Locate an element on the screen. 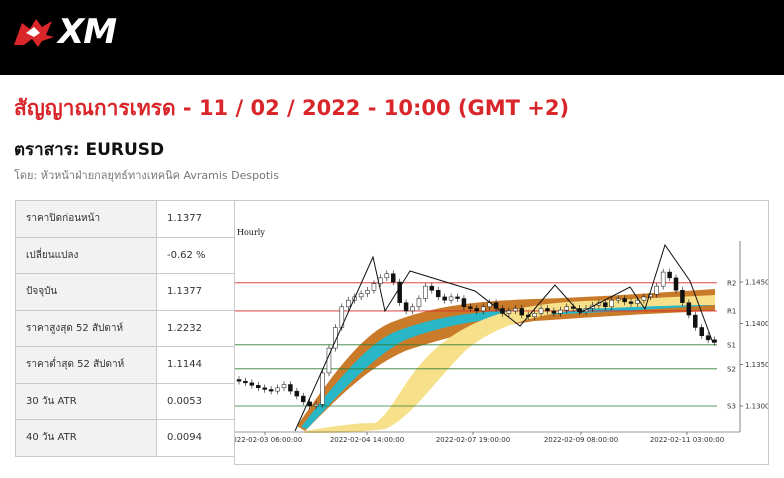 The height and width of the screenshot is (478, 784). level-label-s3: S3 is located at coordinates (731, 407).